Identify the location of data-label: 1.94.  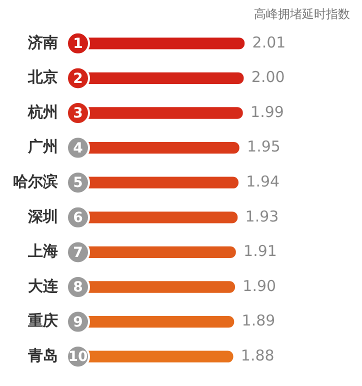
(263, 181).